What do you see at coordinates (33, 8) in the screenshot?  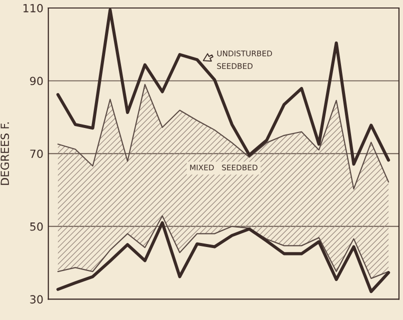 I see `y-tick-label: 110` at bounding box center [33, 8].